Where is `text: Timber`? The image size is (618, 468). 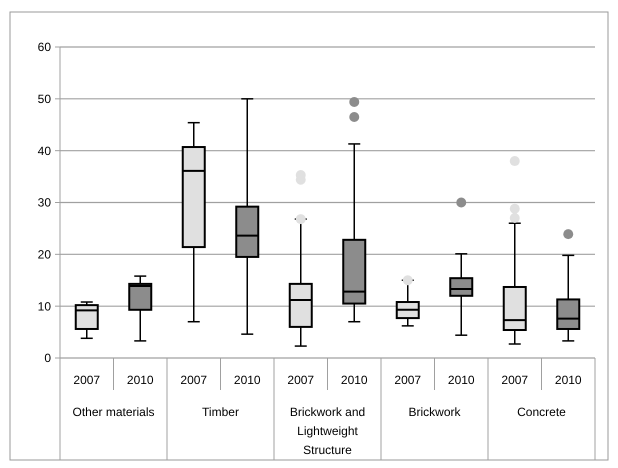
text: Timber is located at coordinates (220, 412).